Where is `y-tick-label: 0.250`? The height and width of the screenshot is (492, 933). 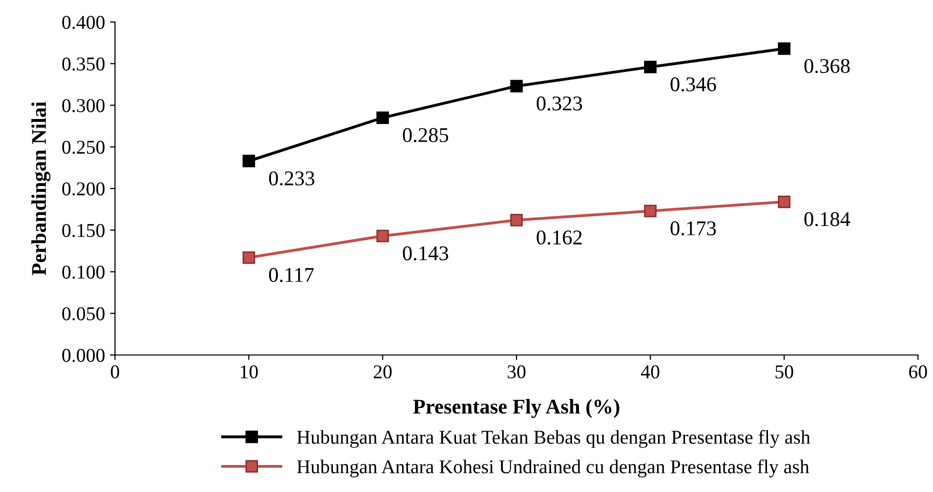 y-tick-label: 0.250 is located at coordinates (83, 147).